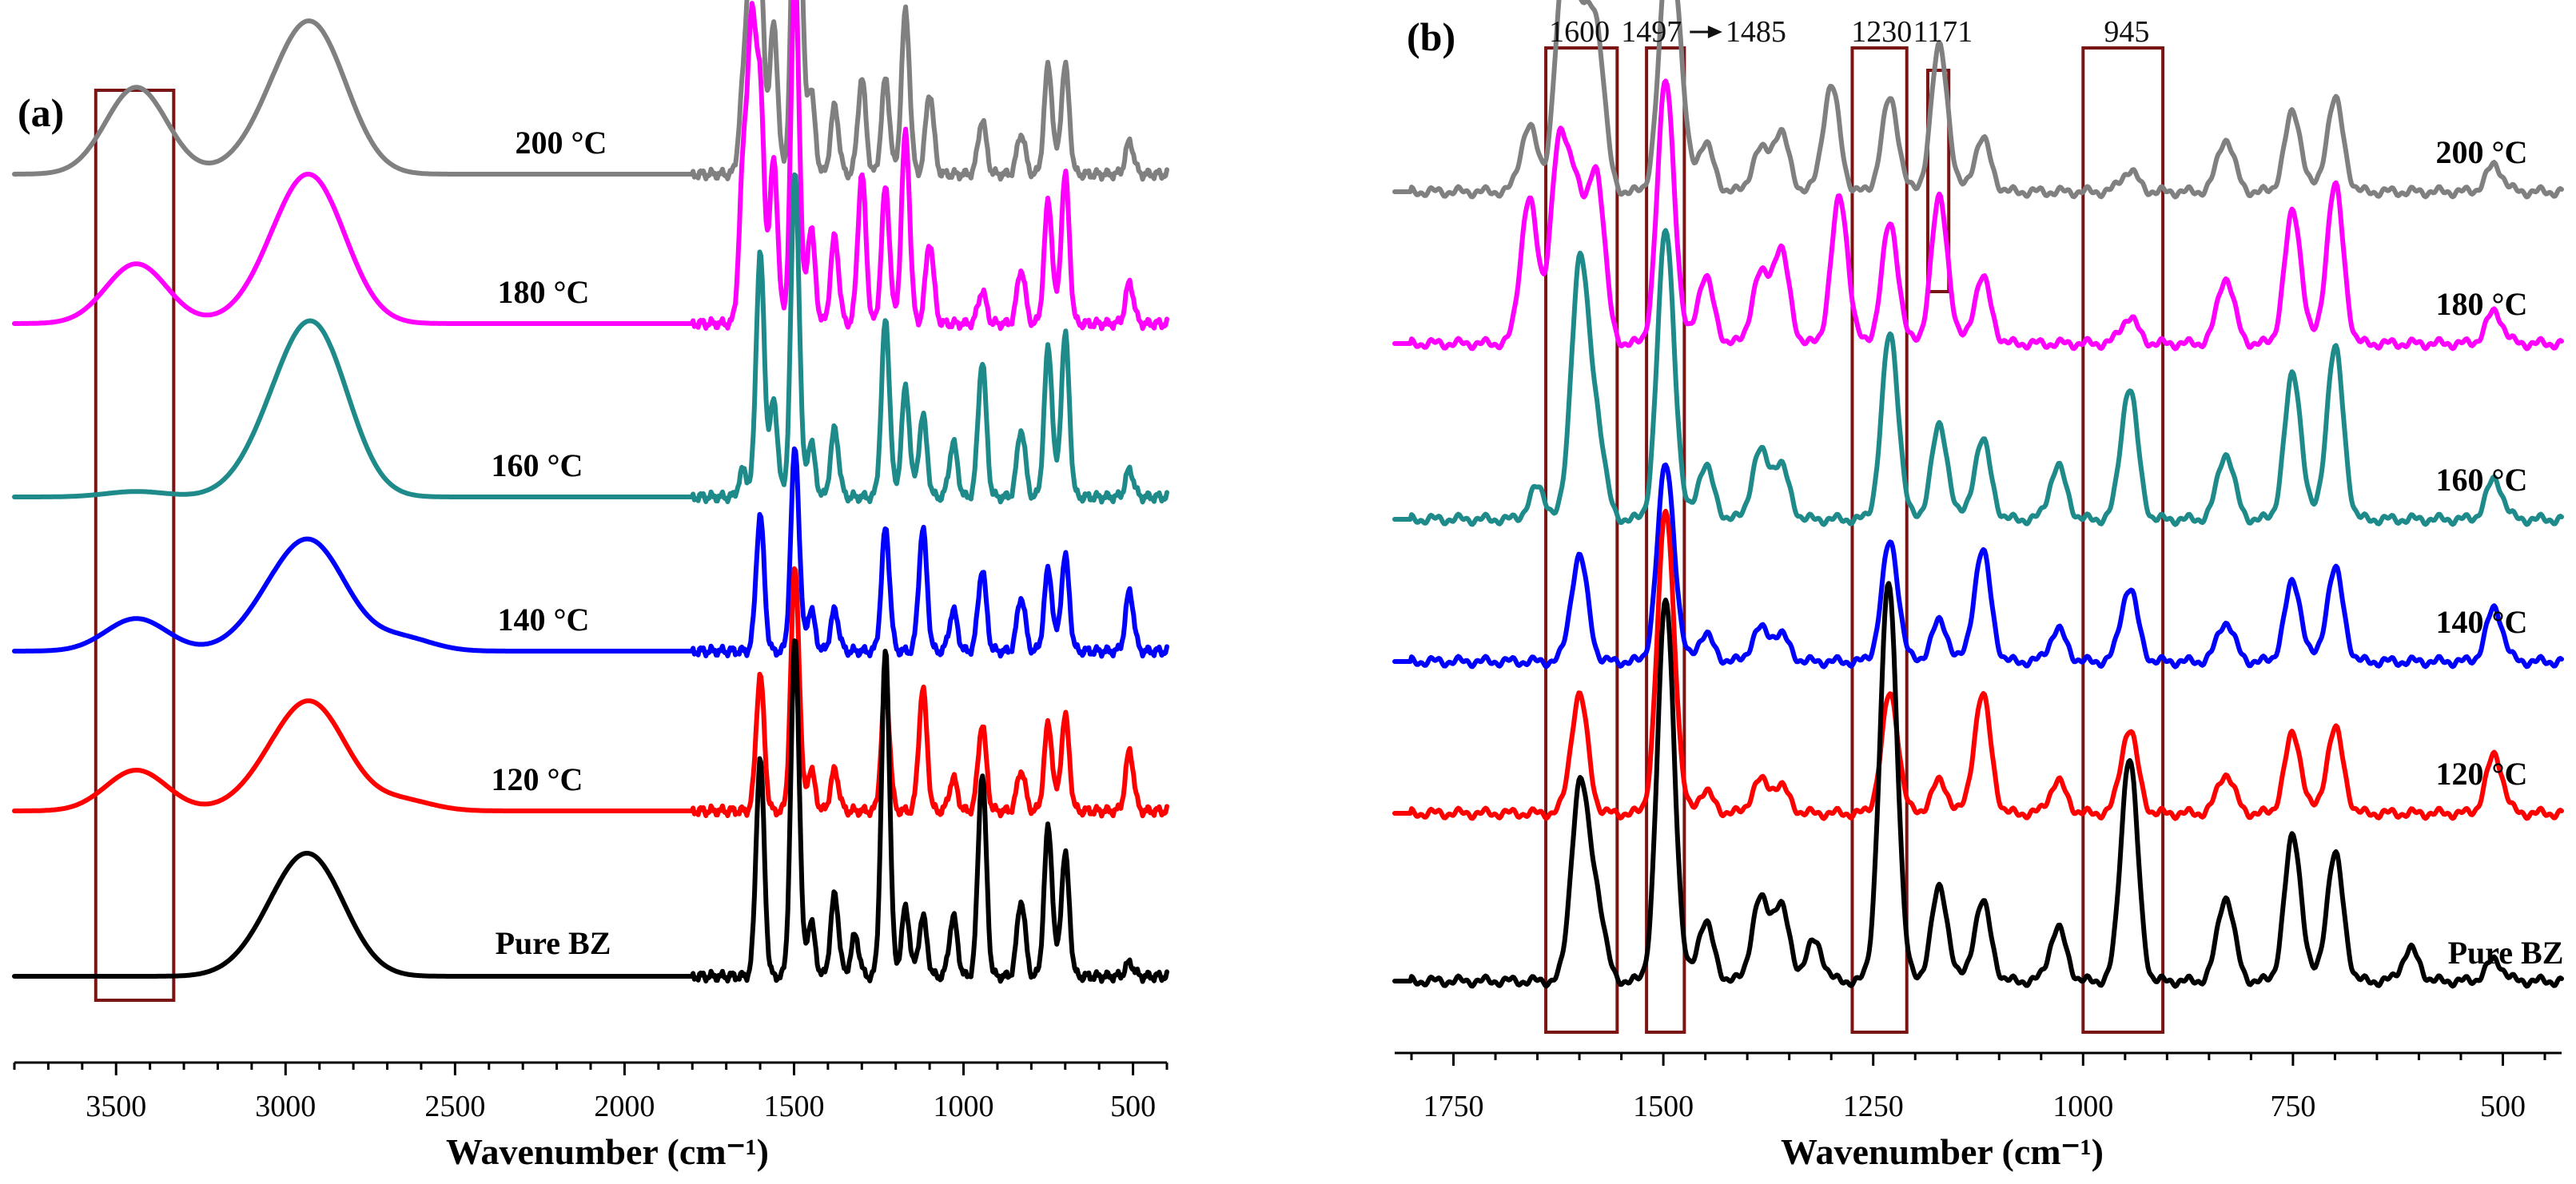  Describe the element at coordinates (116, 1106) in the screenshot. I see `x-tick-label: 3500` at that location.